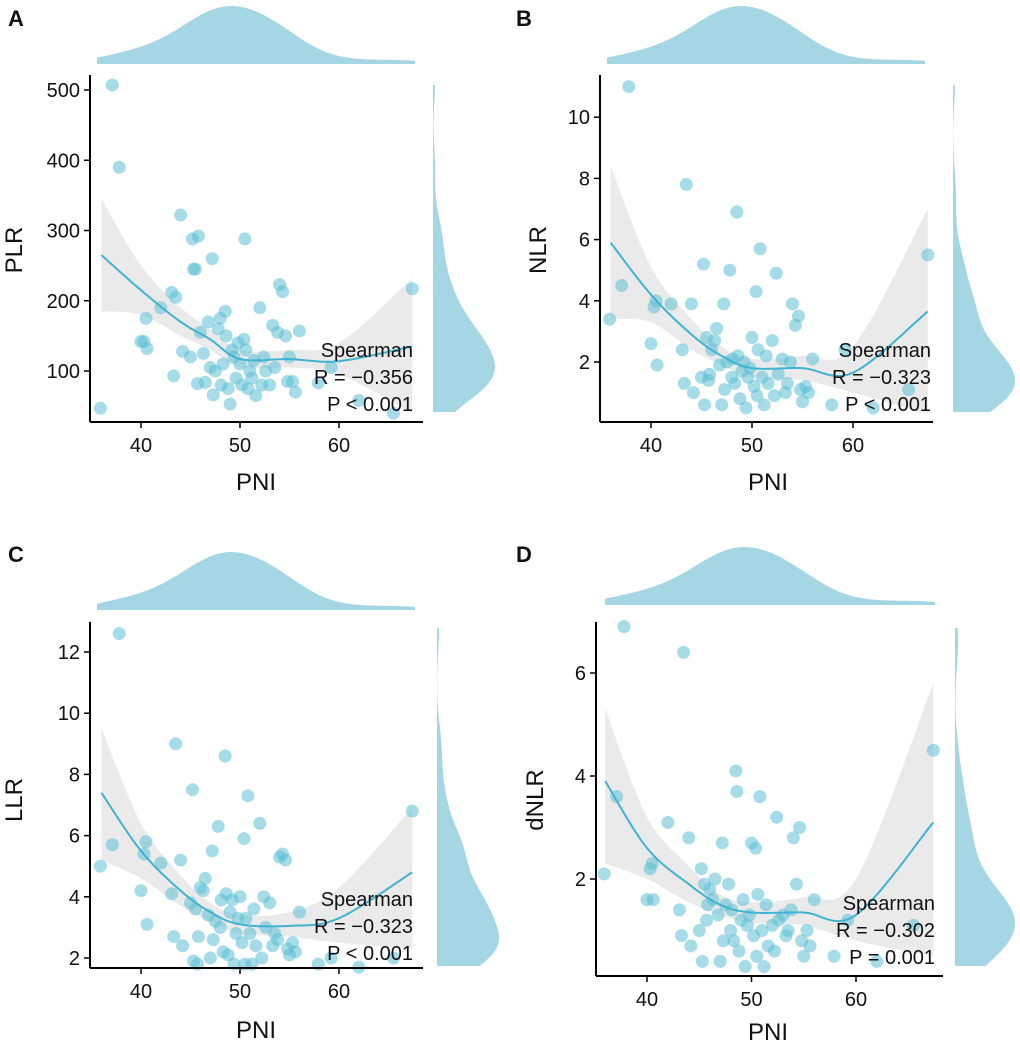  Describe the element at coordinates (63, 91) in the screenshot. I see `y-tick-label: 500` at that location.